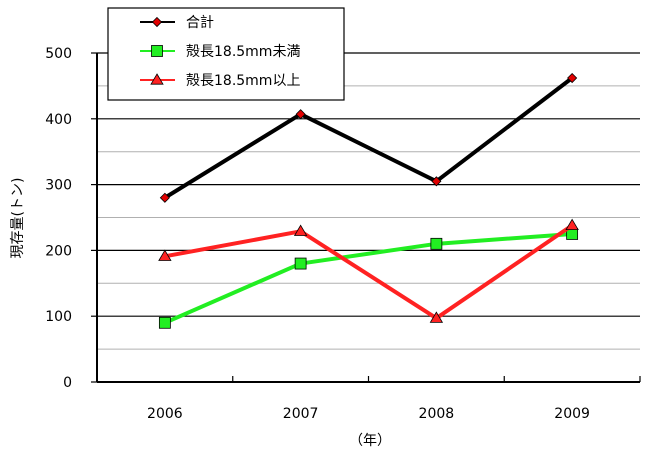 The width and height of the screenshot is (647, 457). I want to click on legend-label: 合計, so click(200, 23).